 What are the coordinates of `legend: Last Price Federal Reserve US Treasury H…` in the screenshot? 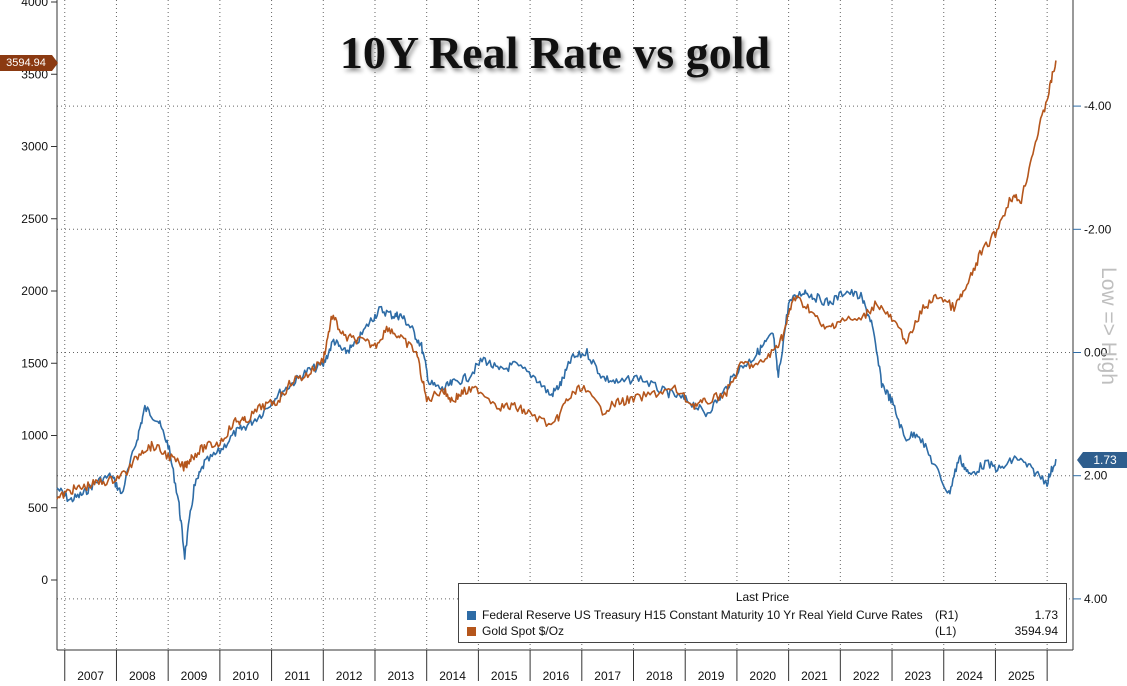 It's located at (762, 613).